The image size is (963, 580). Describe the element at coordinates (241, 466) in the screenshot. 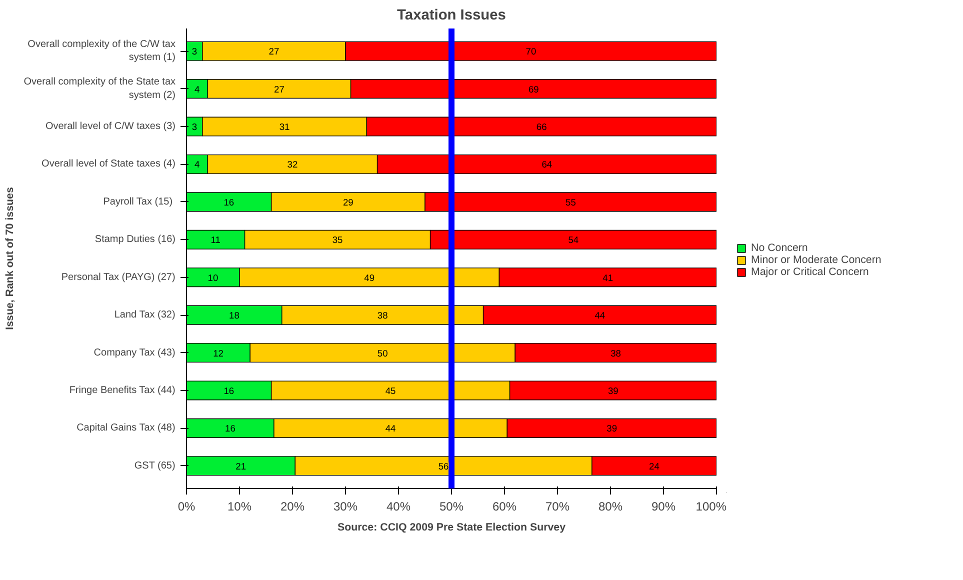

I see `data-label: 21` at that location.